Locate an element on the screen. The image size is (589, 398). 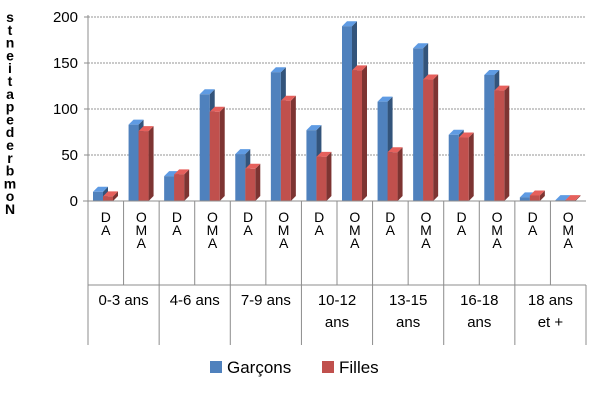
y-tick-label-0: 0 is located at coordinates (74, 201).